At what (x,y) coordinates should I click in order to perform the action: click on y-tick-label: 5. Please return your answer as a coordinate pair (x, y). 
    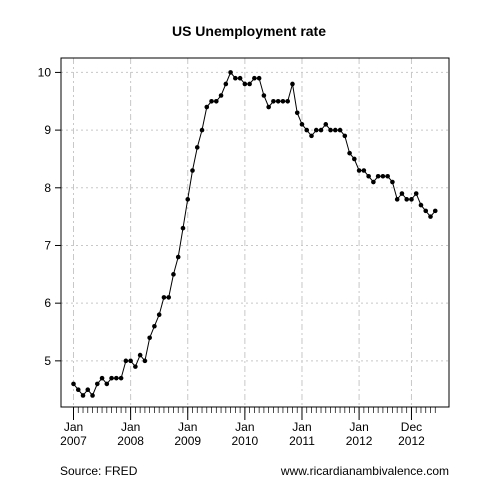
    Looking at the image, I should click on (47, 361).